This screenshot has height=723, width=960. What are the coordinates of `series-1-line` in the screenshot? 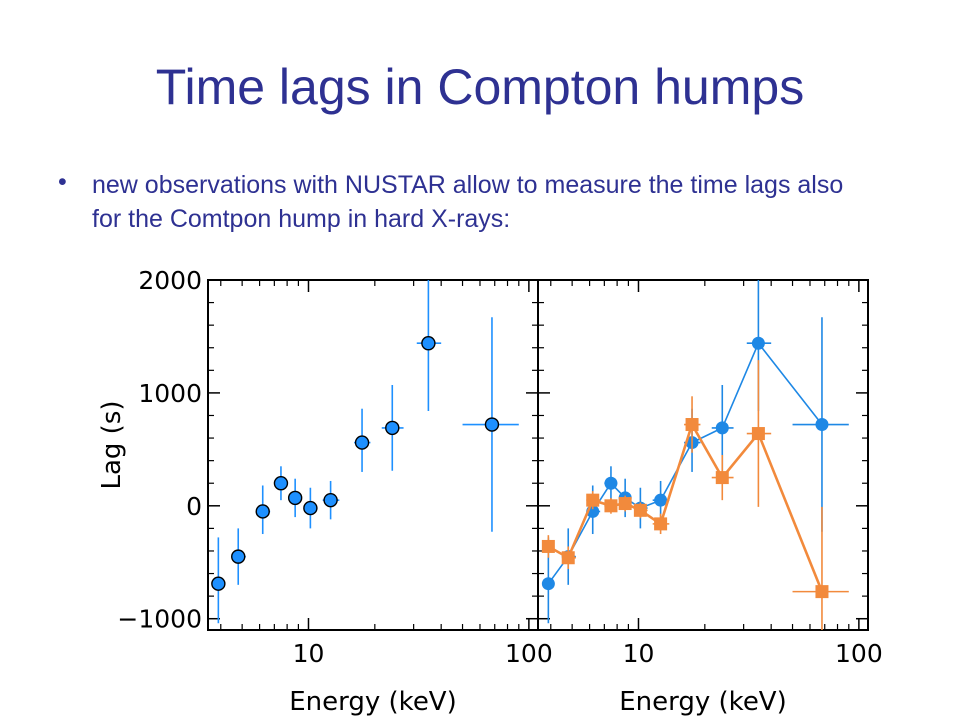 It's located at (685, 463).